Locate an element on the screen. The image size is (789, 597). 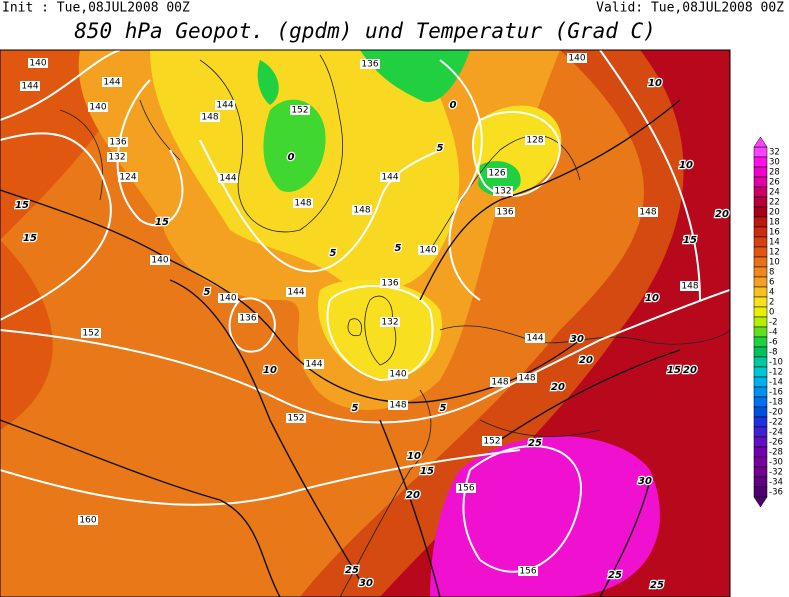
geopotential-label: 156 is located at coordinates (465, 489).